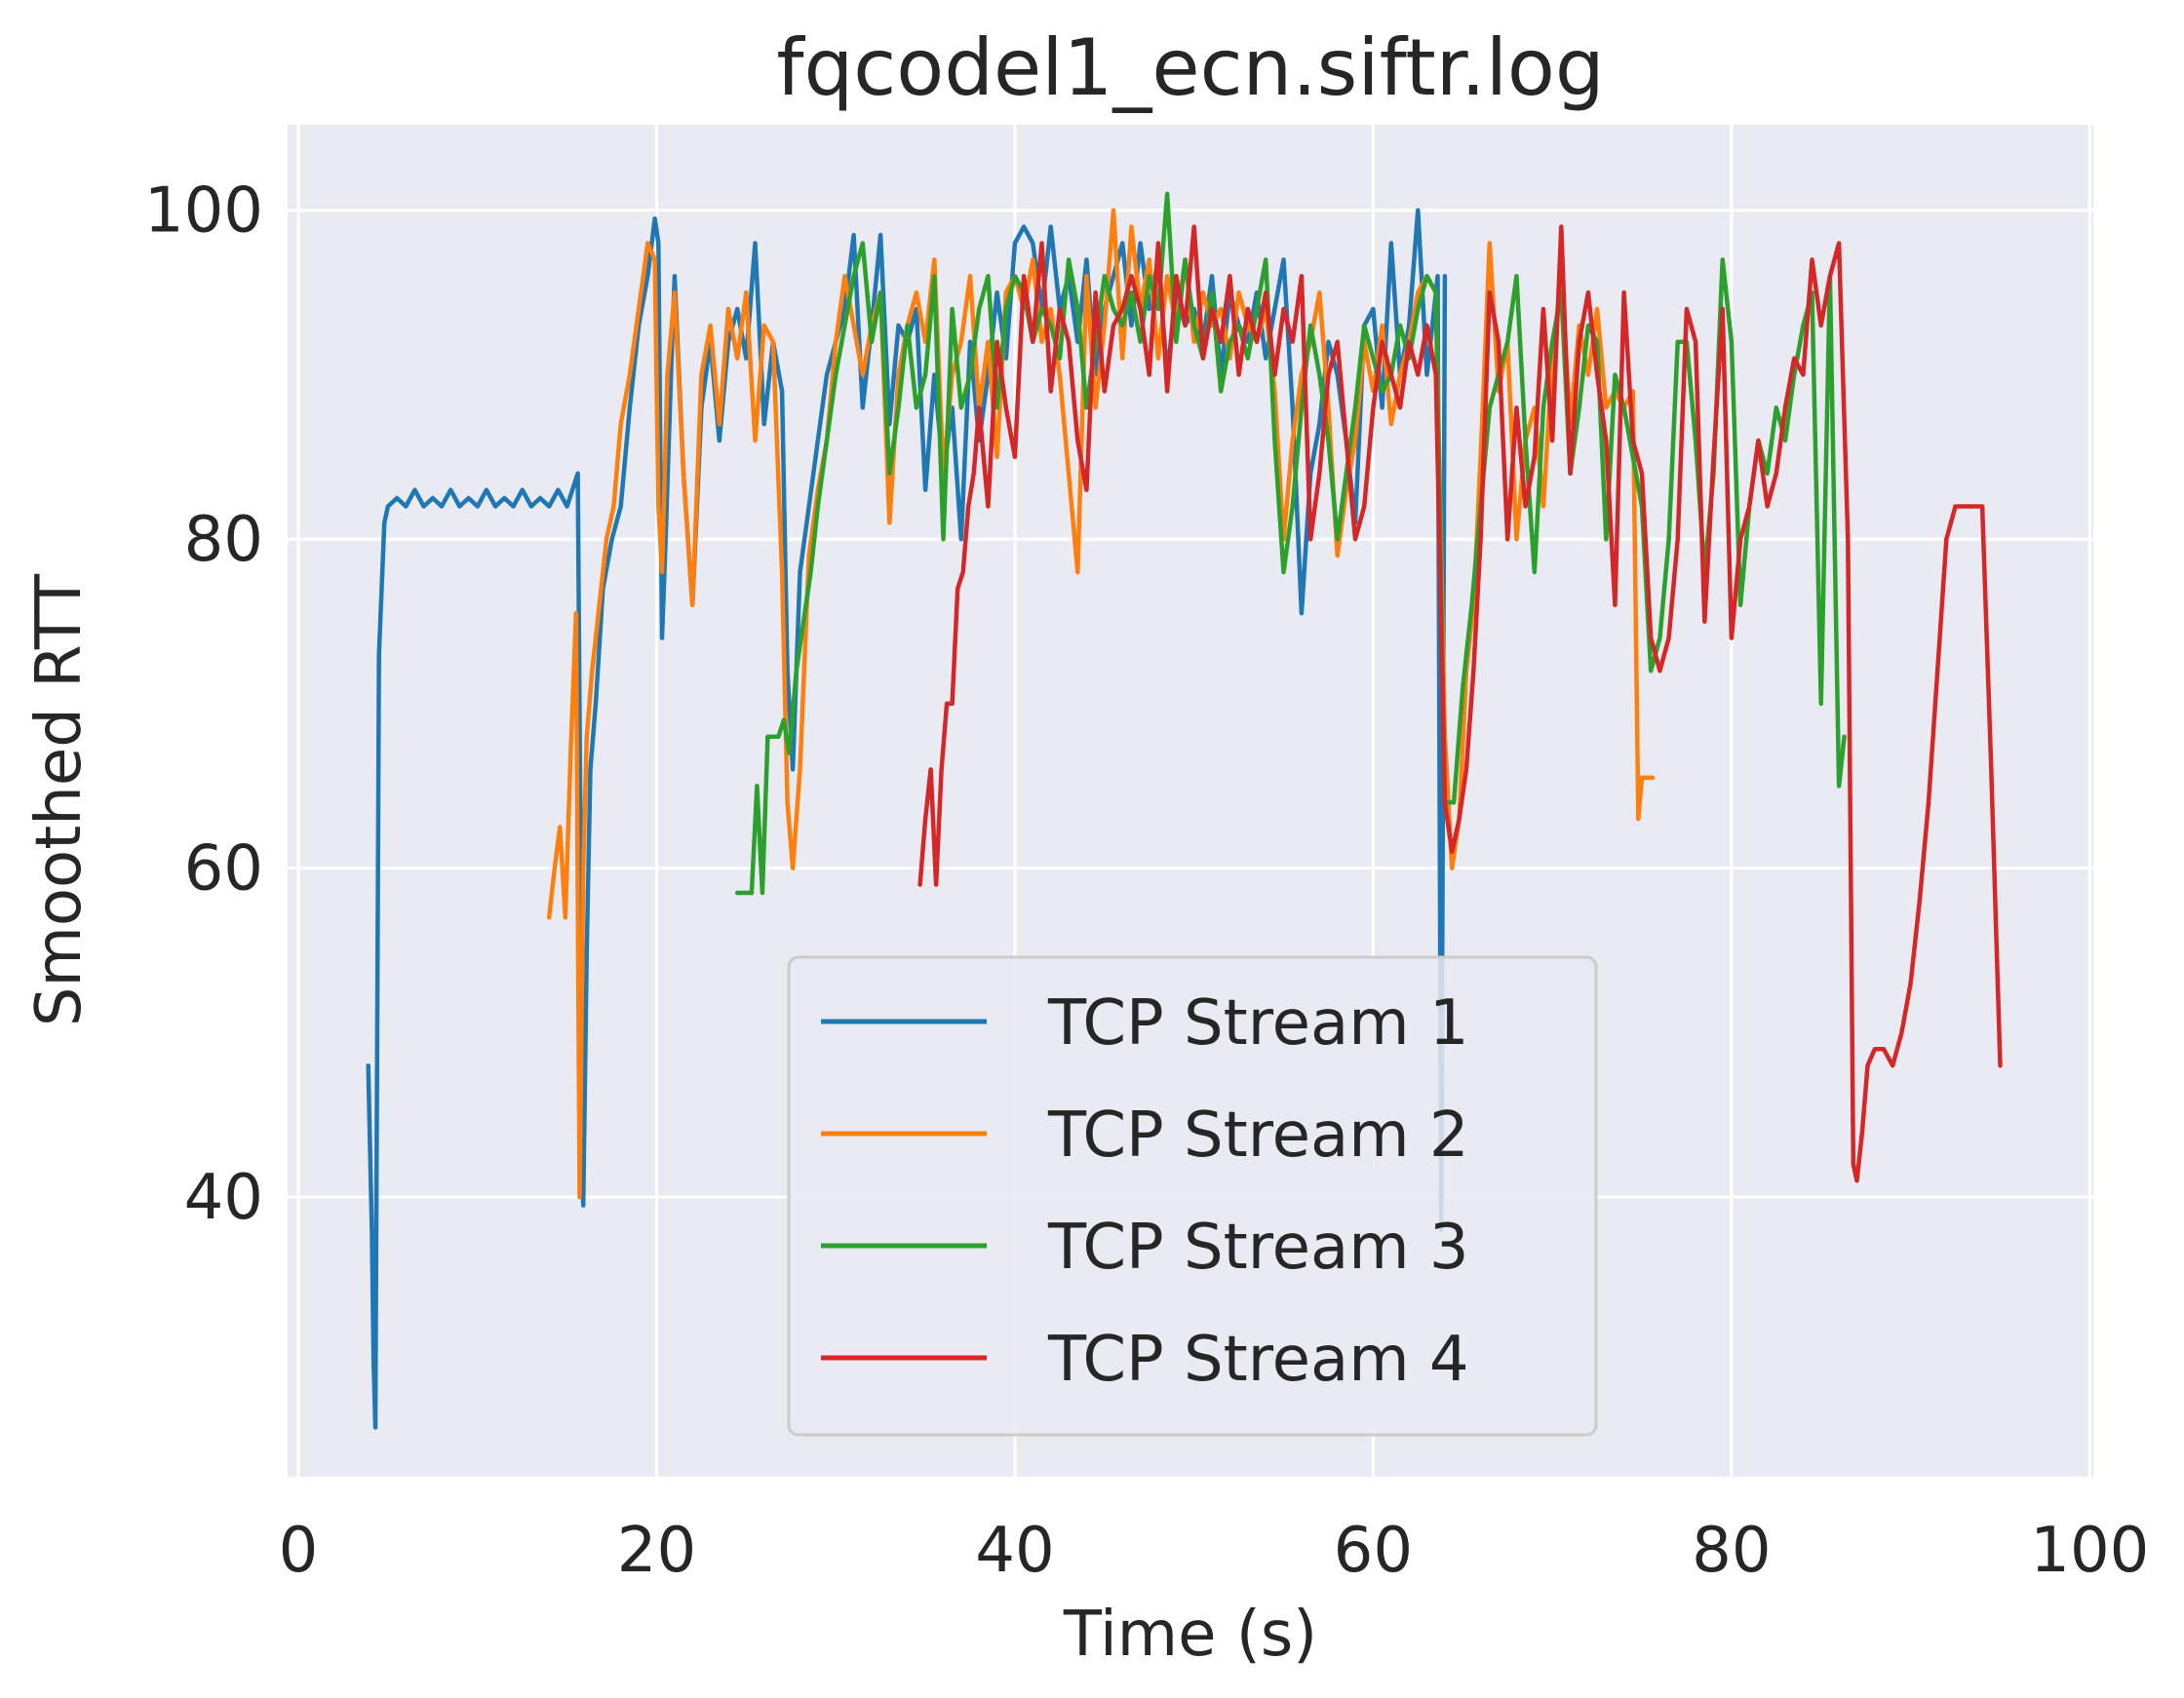 The width and height of the screenshot is (2184, 1698). I want to click on y-tick-label: 60, so click(223, 869).